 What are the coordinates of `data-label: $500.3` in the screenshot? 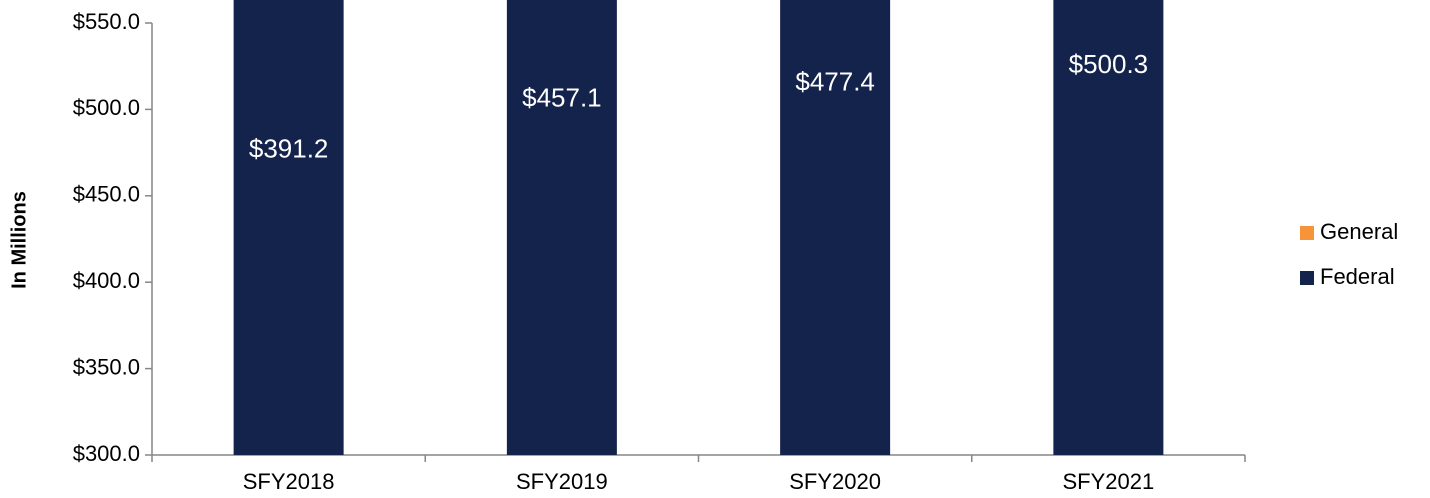 It's located at (1109, 64).